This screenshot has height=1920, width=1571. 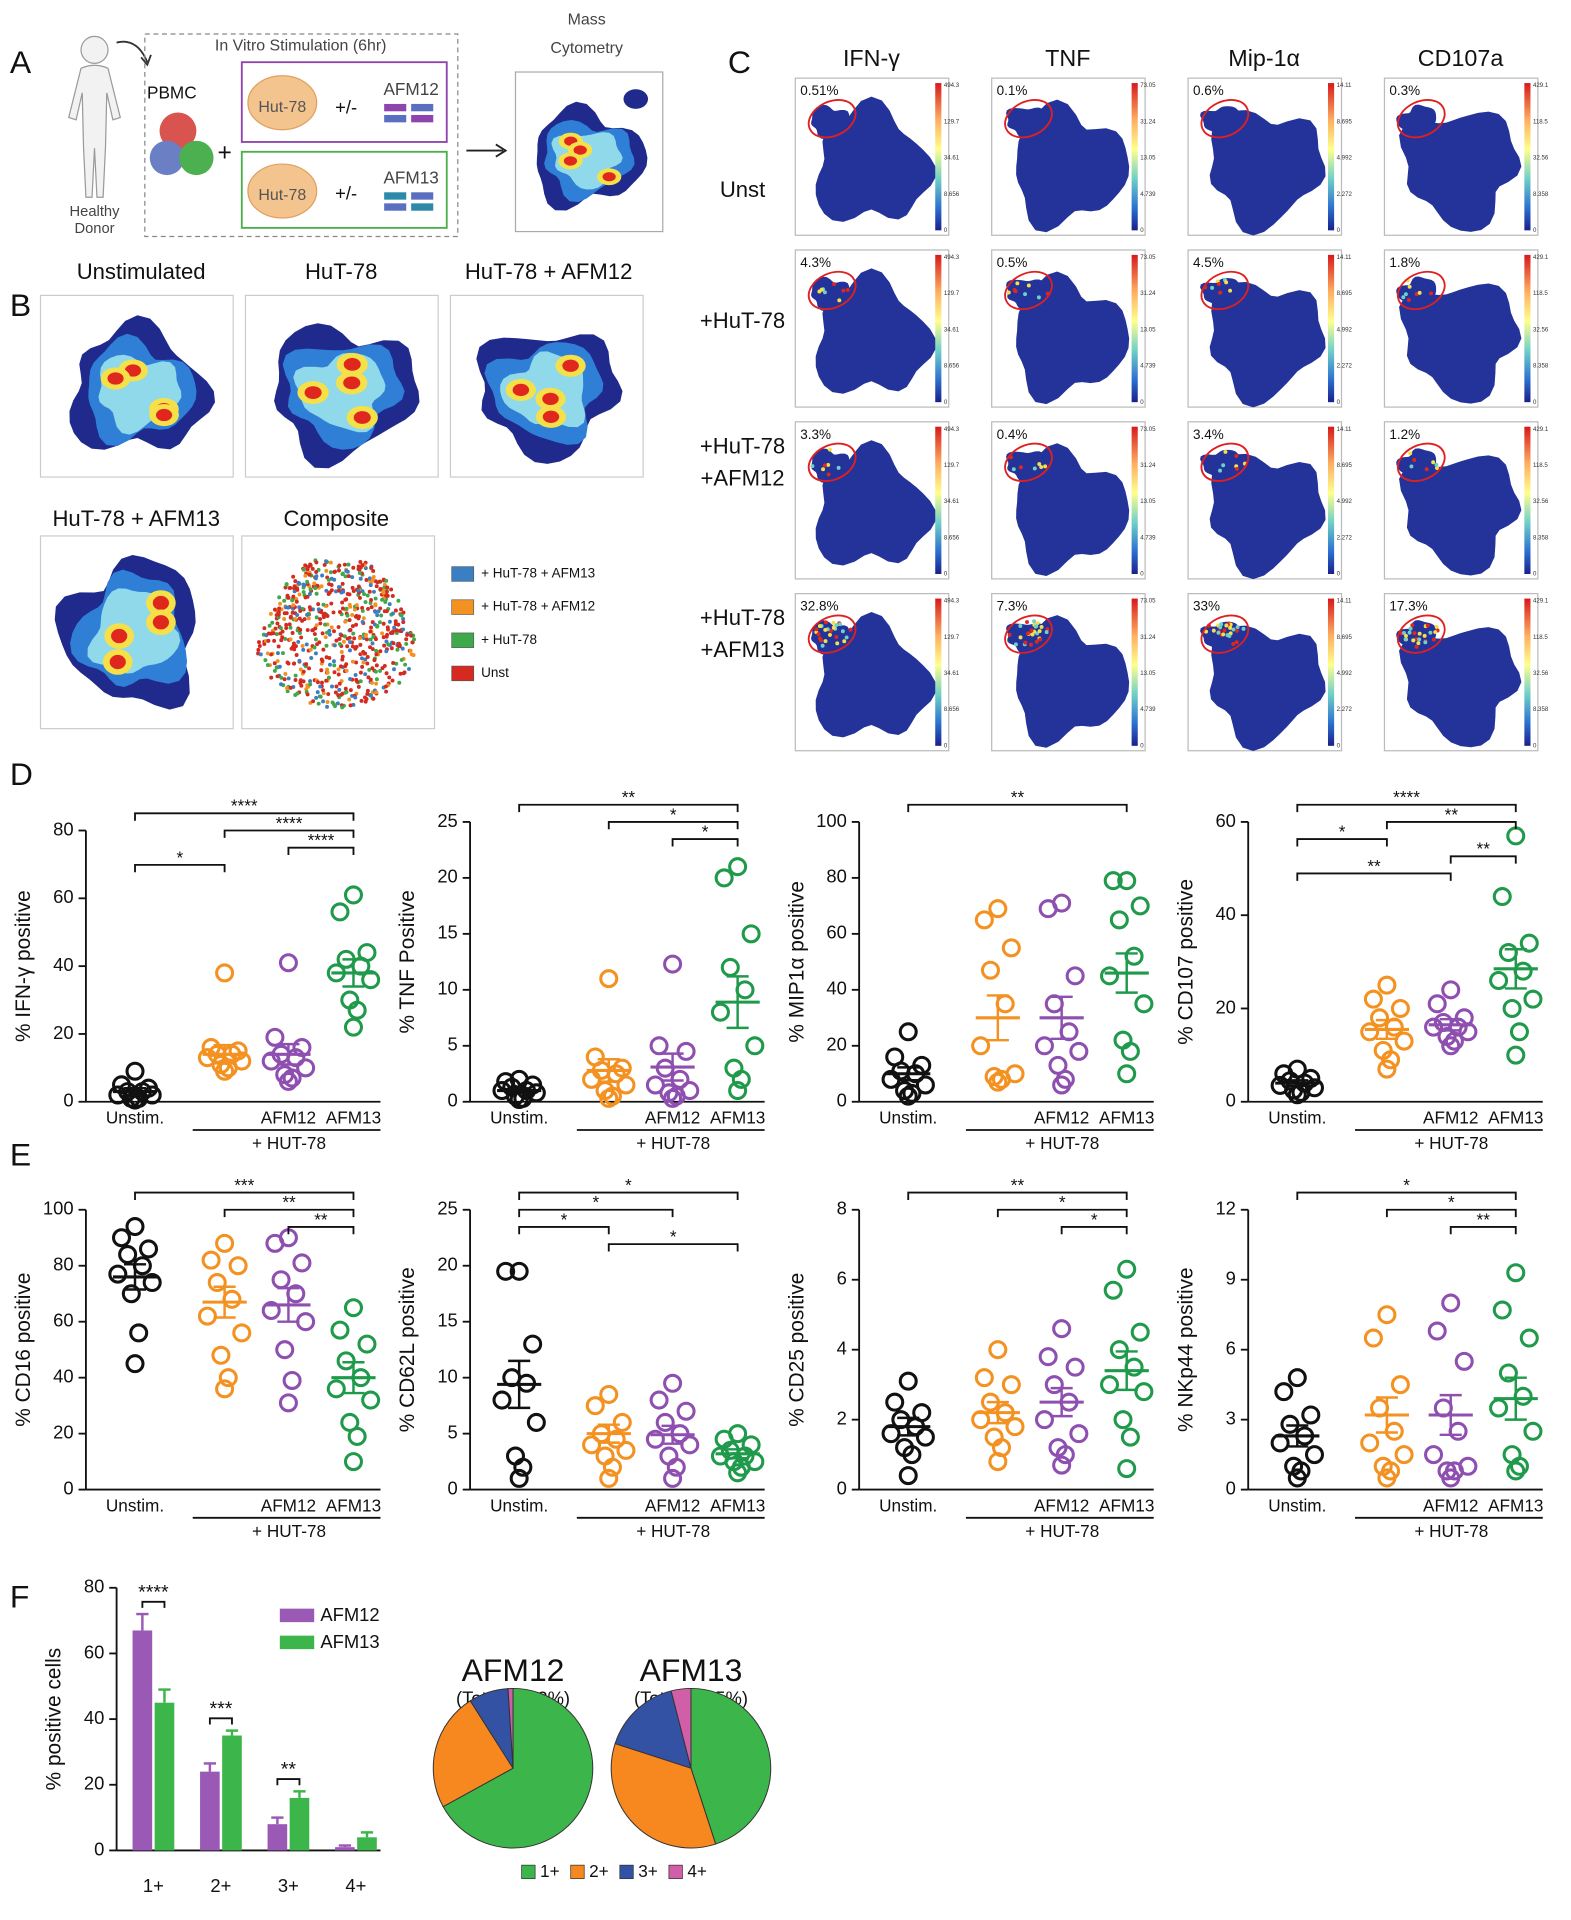 I want to click on plot-title: HuT-78, so click(x=341, y=271).